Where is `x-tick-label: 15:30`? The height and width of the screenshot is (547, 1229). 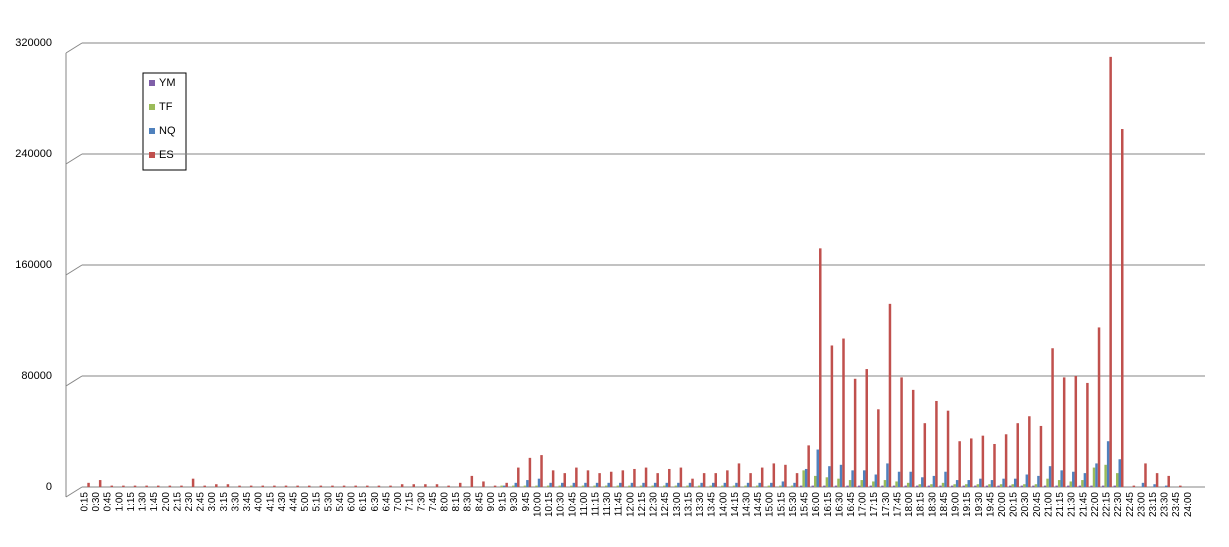 x-tick-label: 15:30 is located at coordinates (793, 504).